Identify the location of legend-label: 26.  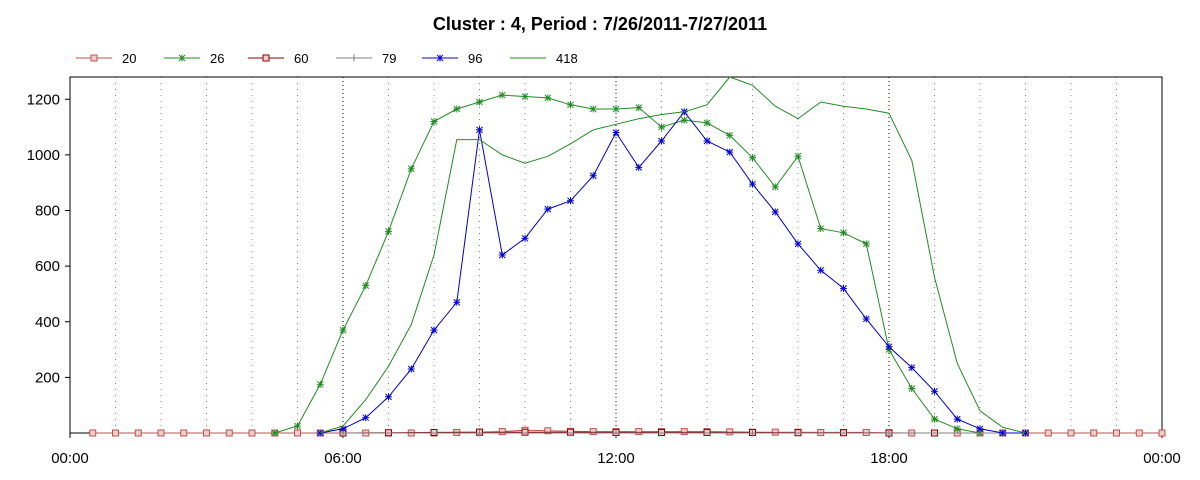
(217, 58).